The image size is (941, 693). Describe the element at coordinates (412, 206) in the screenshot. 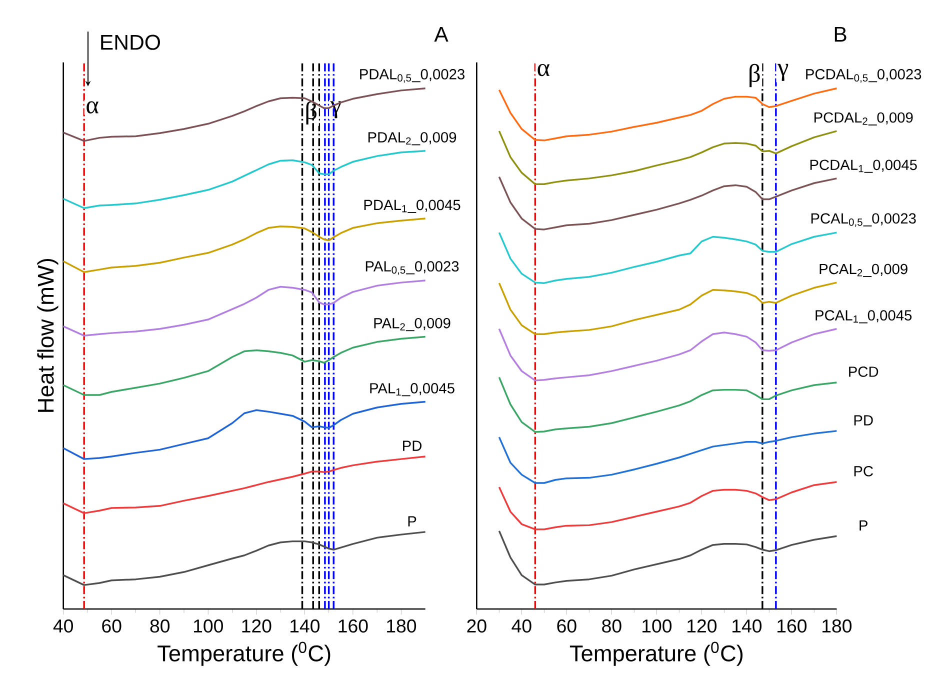

I see `series-label: PDAL$_{1}$_0,0045` at that location.